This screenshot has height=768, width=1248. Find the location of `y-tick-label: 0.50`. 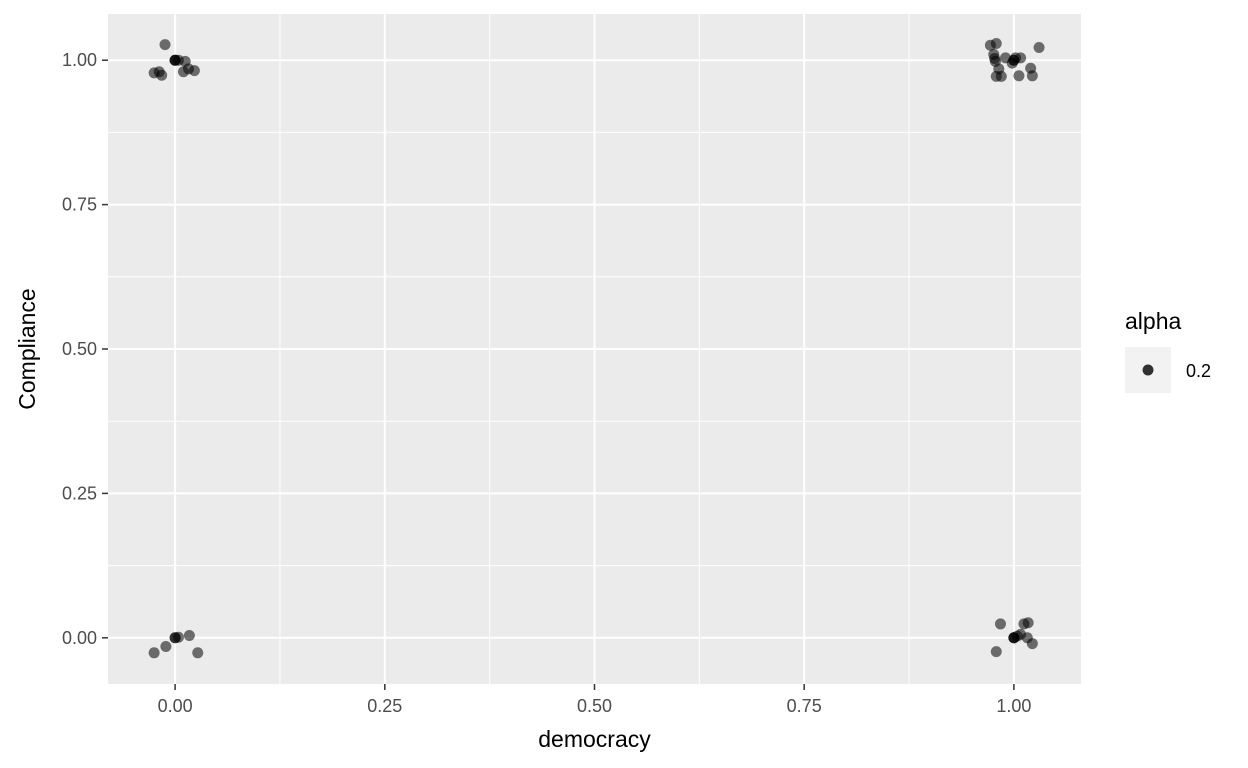

y-tick-label: 0.50 is located at coordinates (79, 349).